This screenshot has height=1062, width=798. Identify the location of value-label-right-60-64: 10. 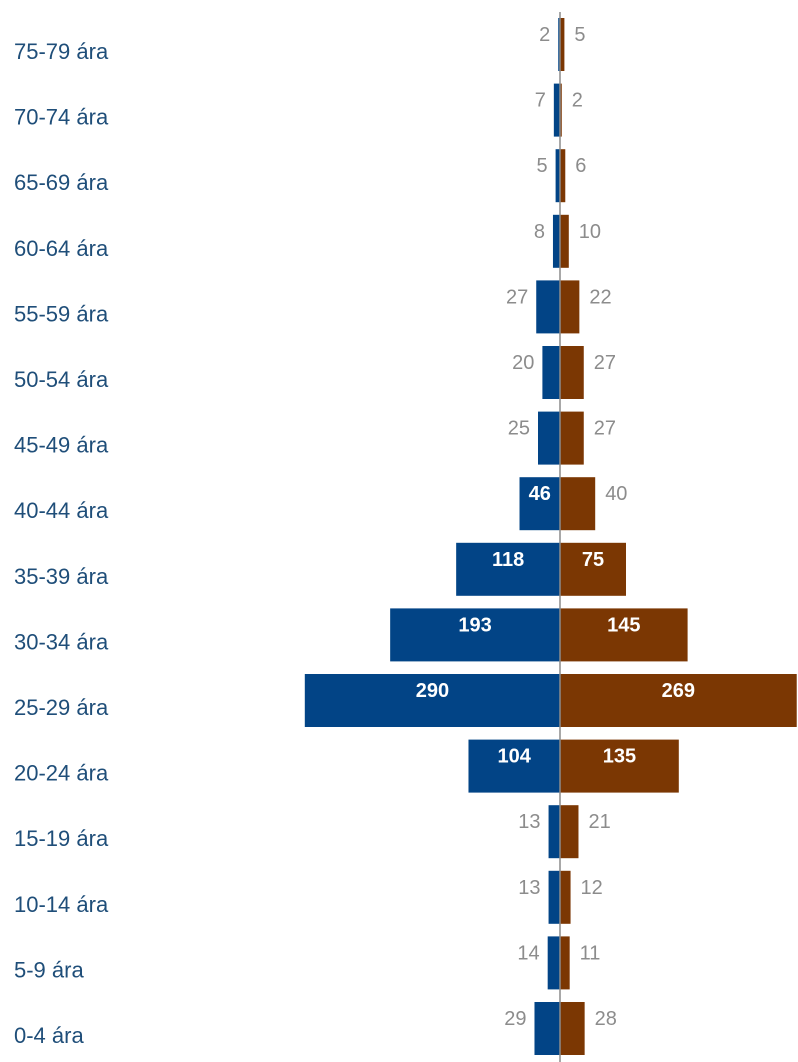
(590, 232).